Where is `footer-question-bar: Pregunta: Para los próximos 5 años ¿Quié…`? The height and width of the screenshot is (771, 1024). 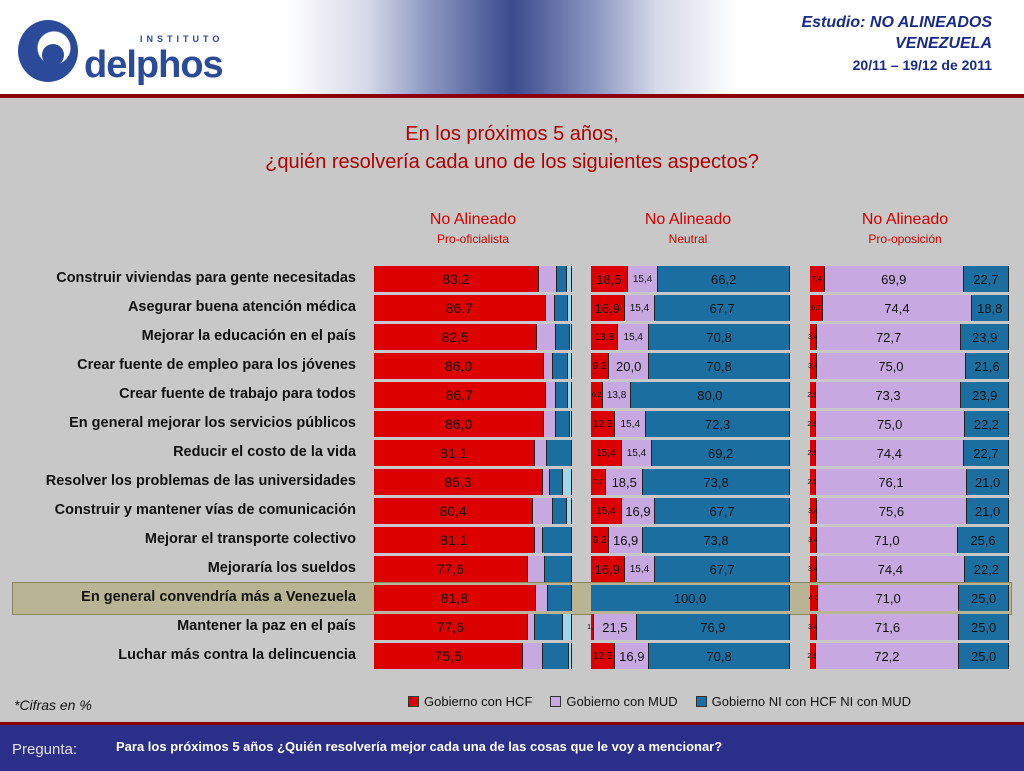 footer-question-bar: Pregunta: Para los próximos 5 años ¿Quié… is located at coordinates (512, 746).